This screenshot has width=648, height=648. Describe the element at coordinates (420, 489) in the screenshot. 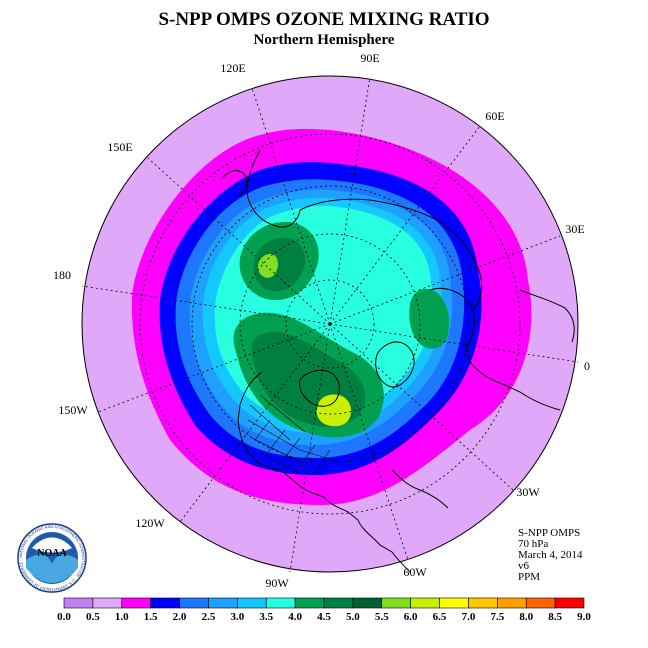

I see `coast-central-america` at that location.